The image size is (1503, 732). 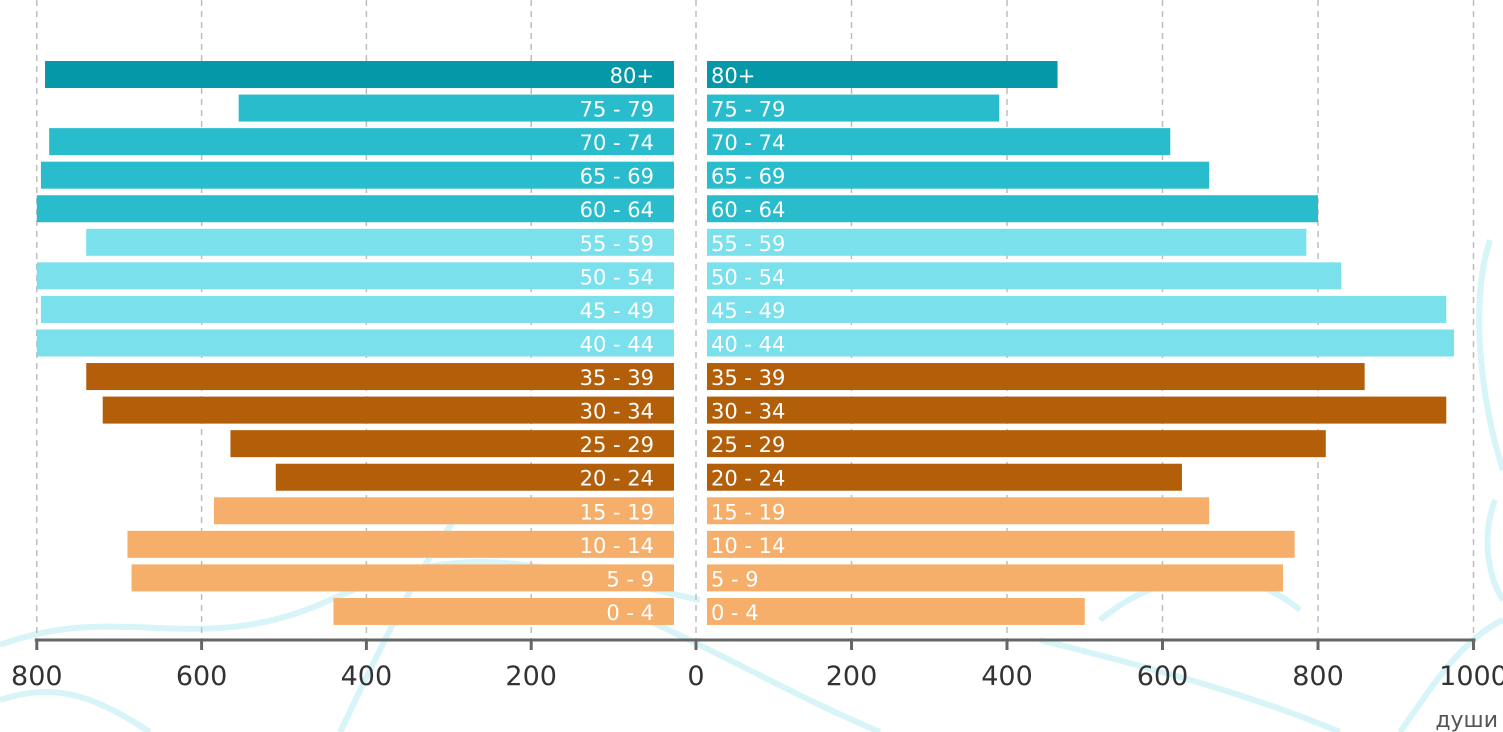 I want to click on bar-right-label: 75 - 79, so click(x=748, y=110).